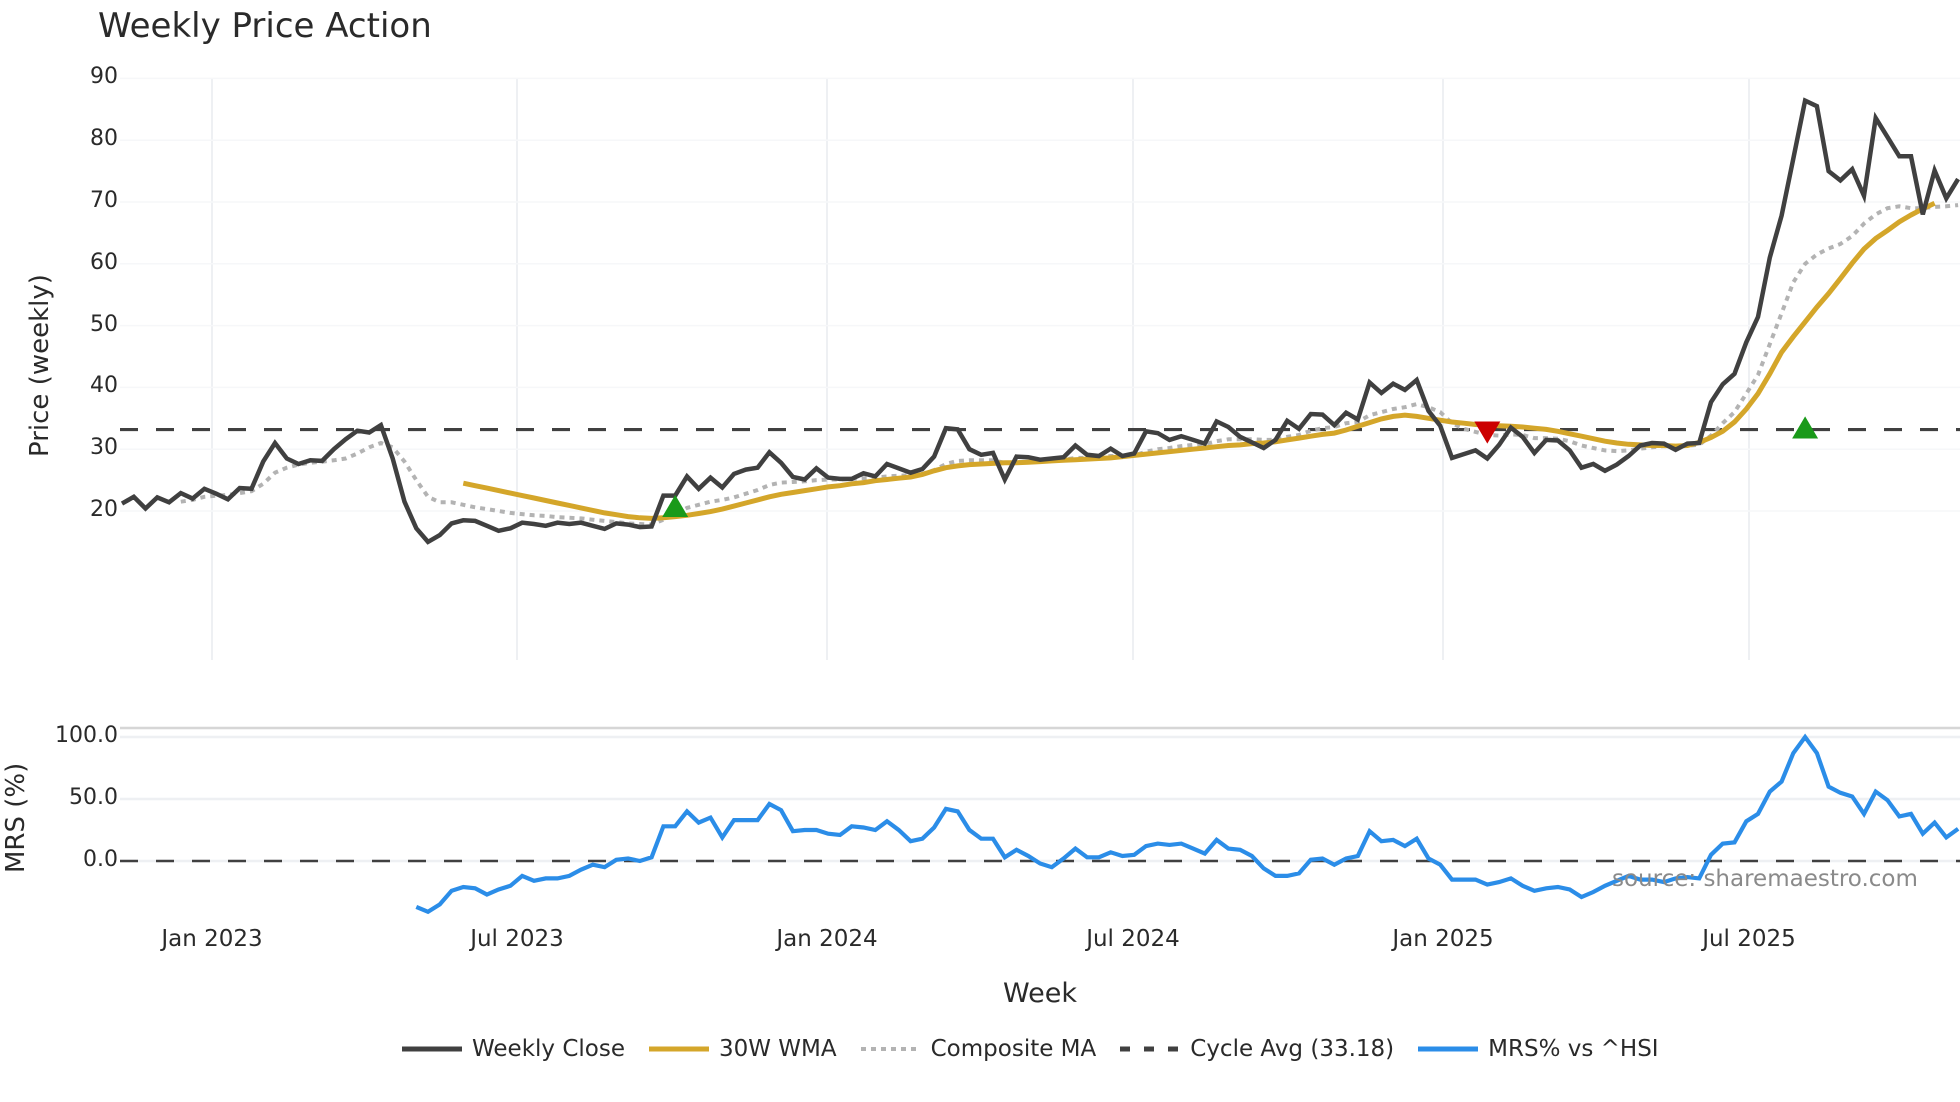  What do you see at coordinates (104, 139) in the screenshot?
I see `price-y-tick: 80` at bounding box center [104, 139].